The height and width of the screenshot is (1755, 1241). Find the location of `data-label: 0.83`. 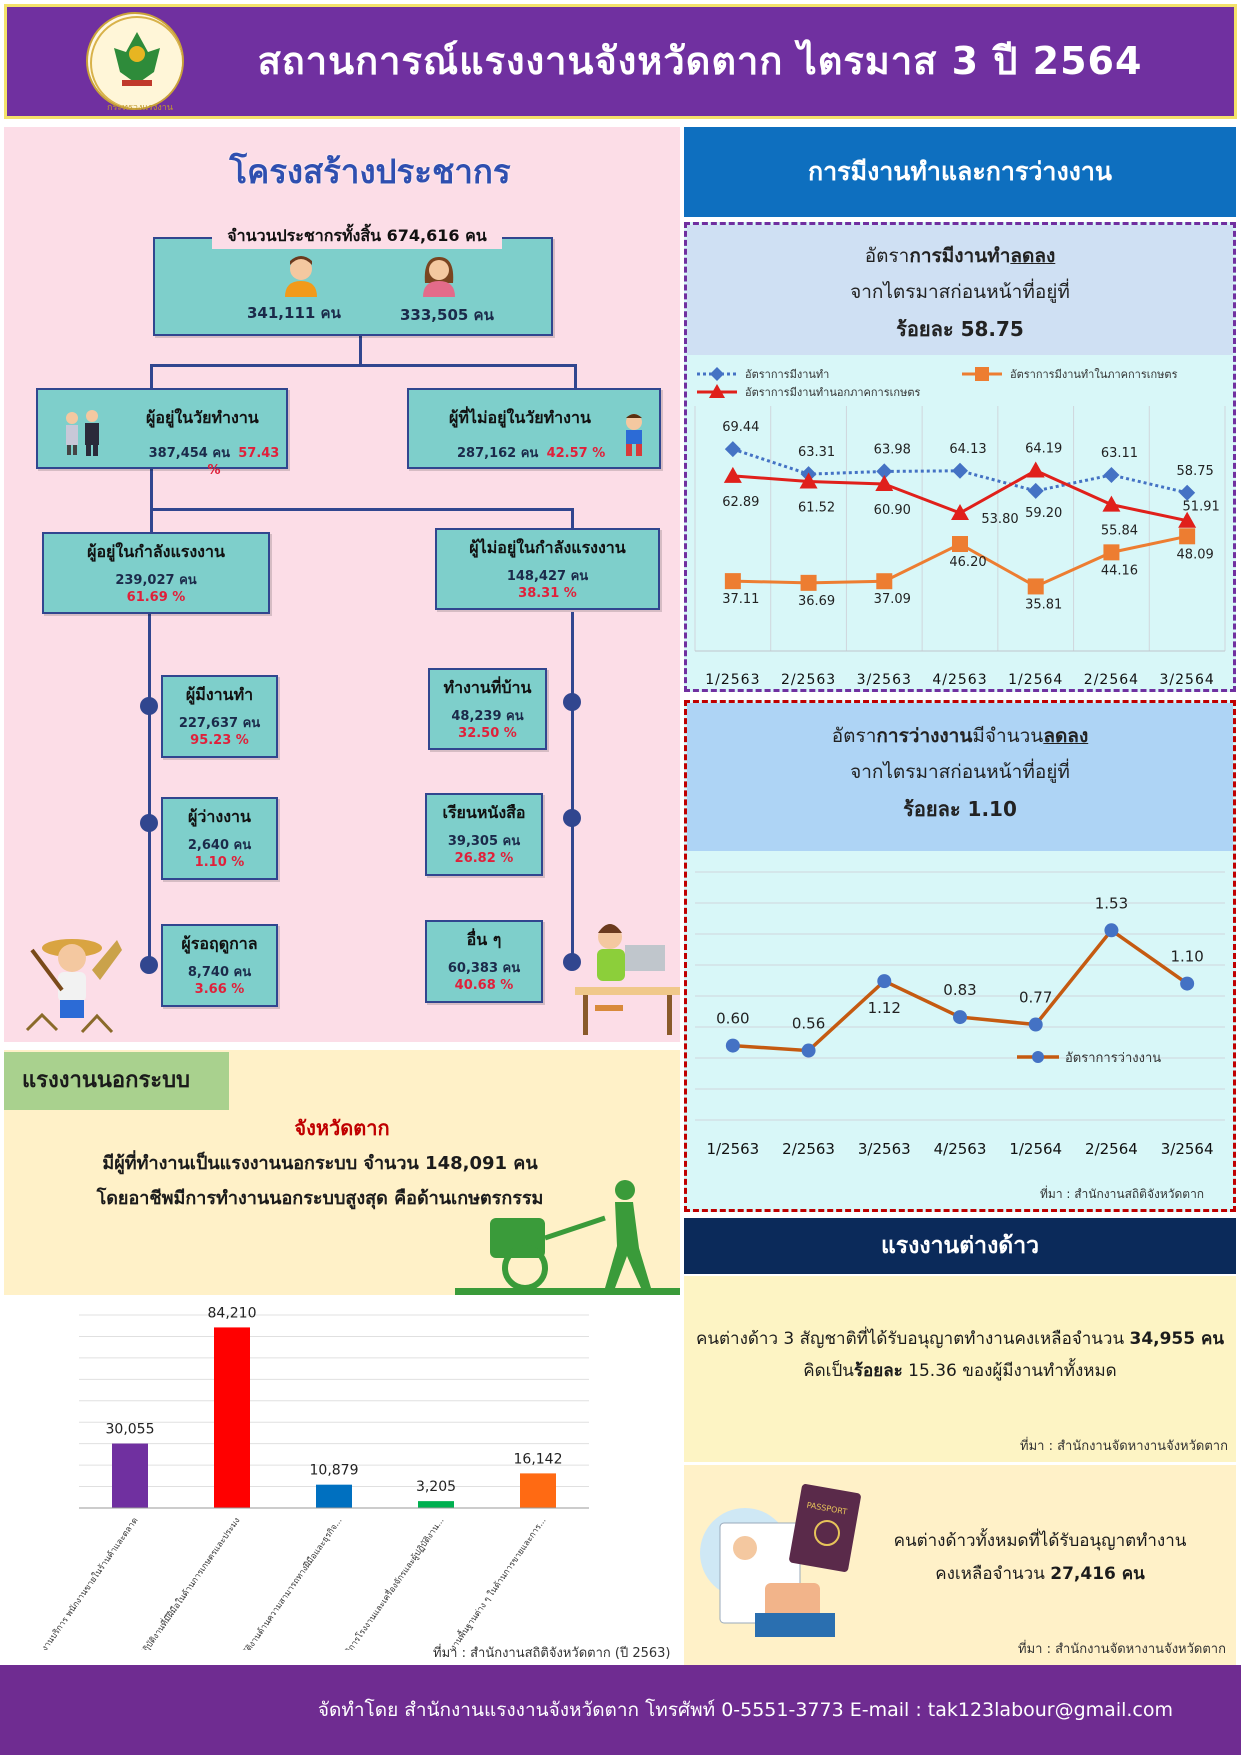

data-label: 0.83 is located at coordinates (959, 990).